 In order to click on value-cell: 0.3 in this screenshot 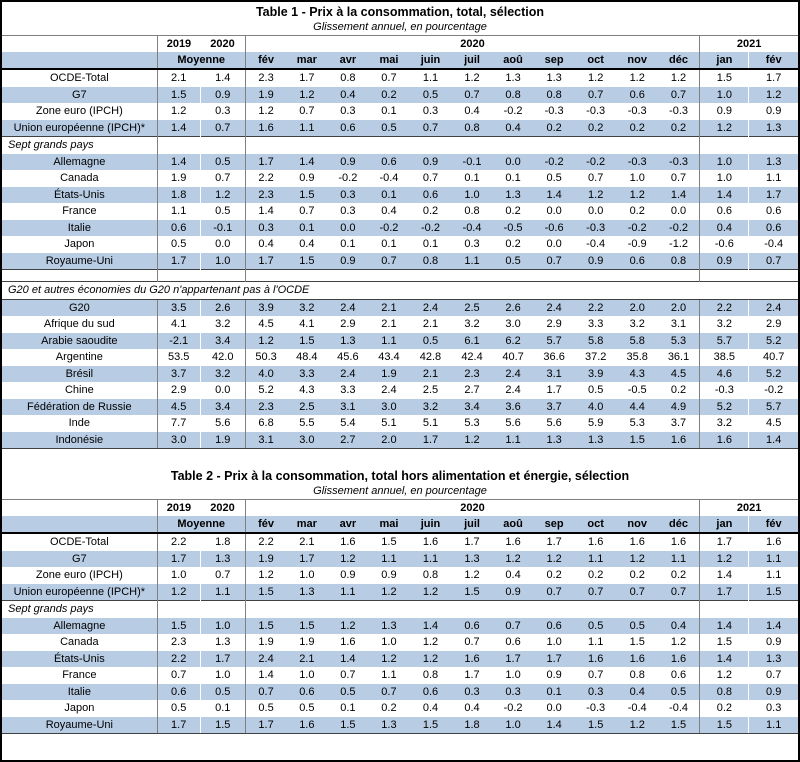, I will do `click(348, 194)`.